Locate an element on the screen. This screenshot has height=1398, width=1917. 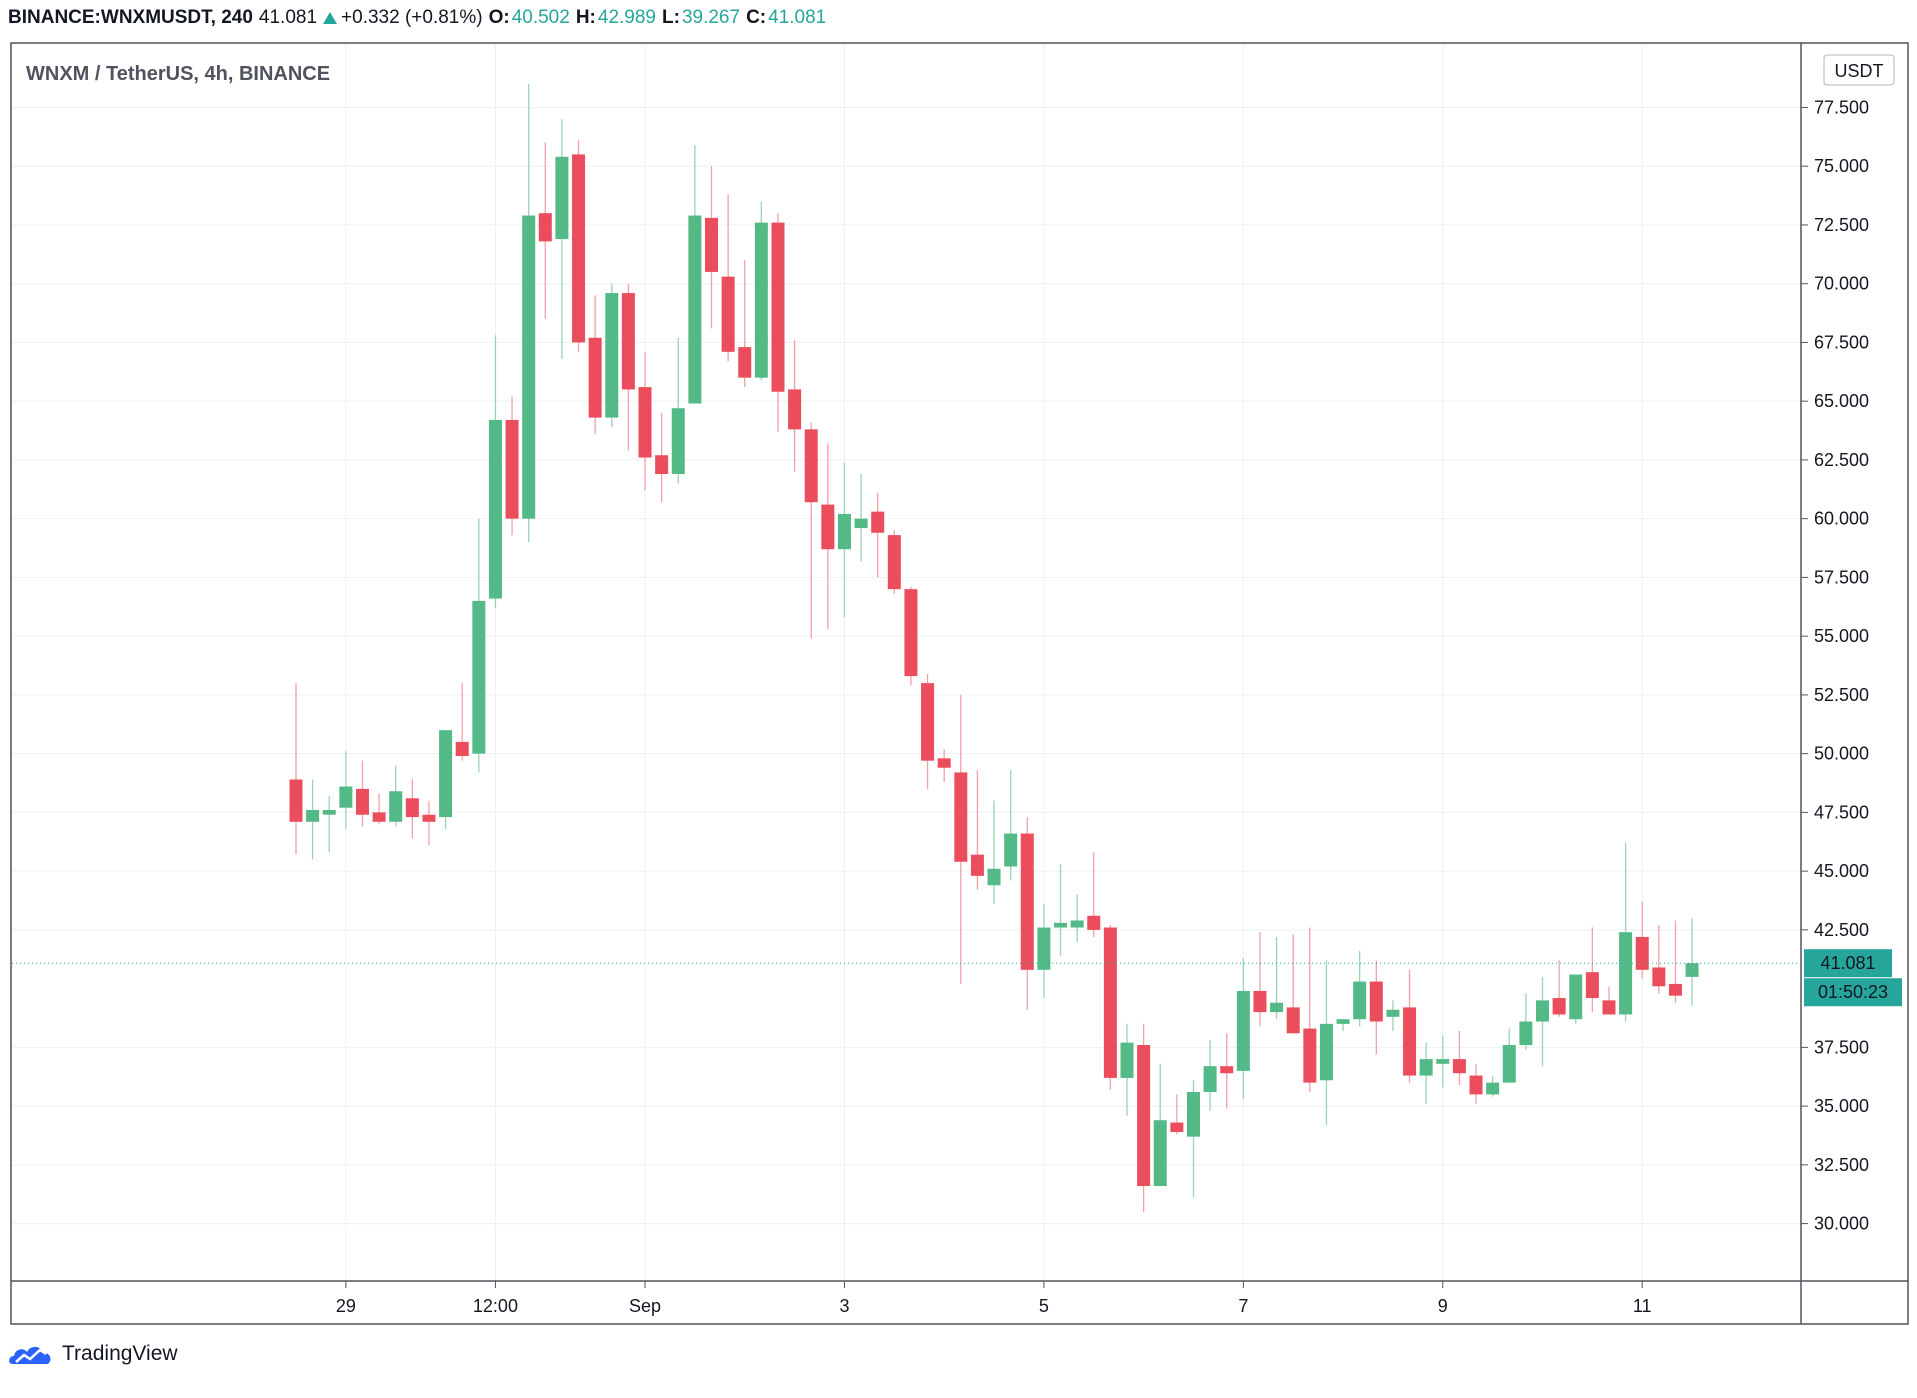
y-tick-label: 52.500 is located at coordinates (1841, 695).